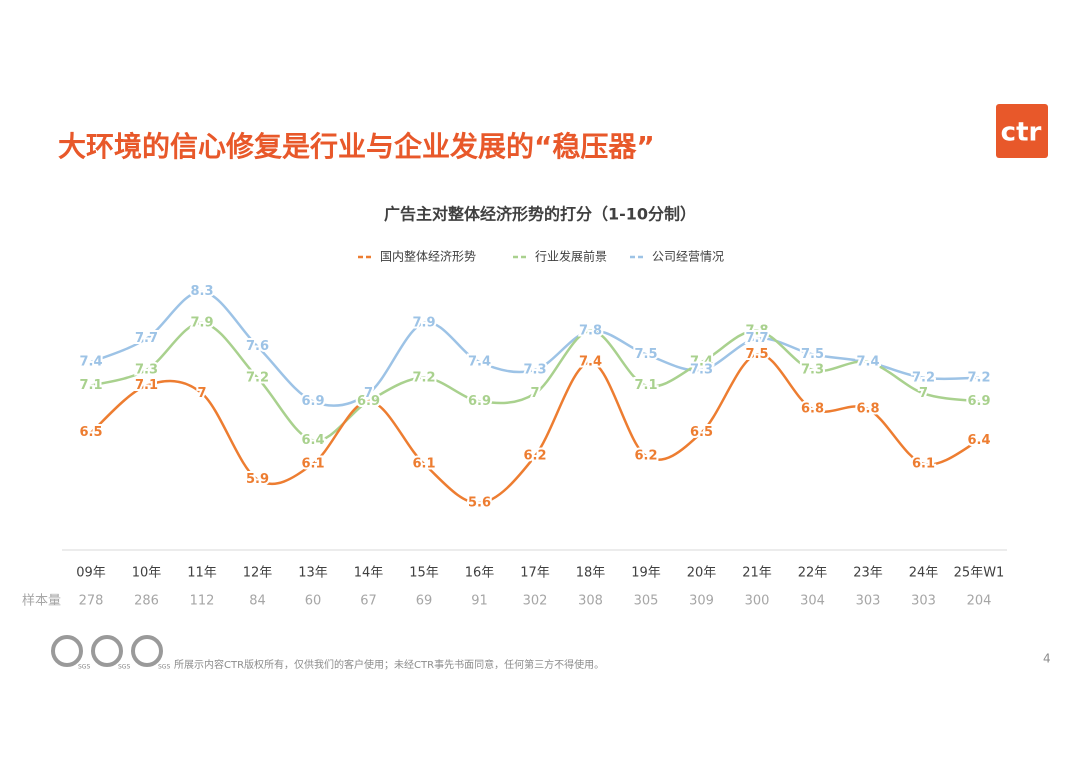 Image resolution: width=1080 pixels, height=764 pixels. I want to click on x-tick-label: 23年, so click(868, 573).